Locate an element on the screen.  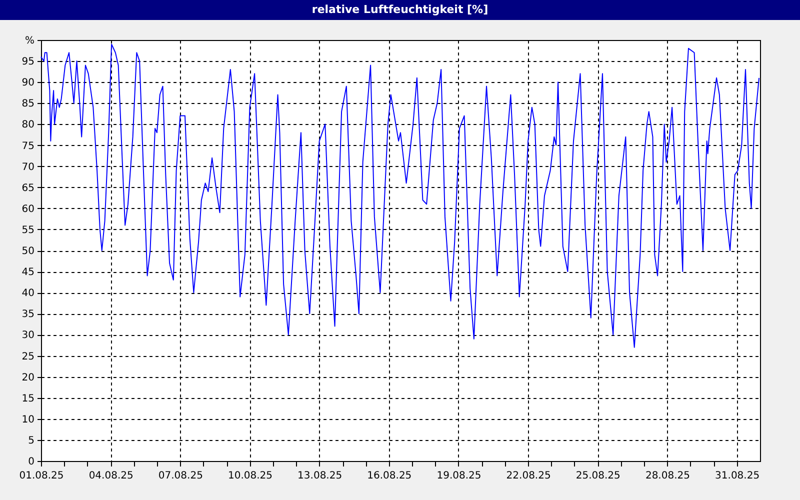
y-tick-label: 60 is located at coordinates (28, 209).